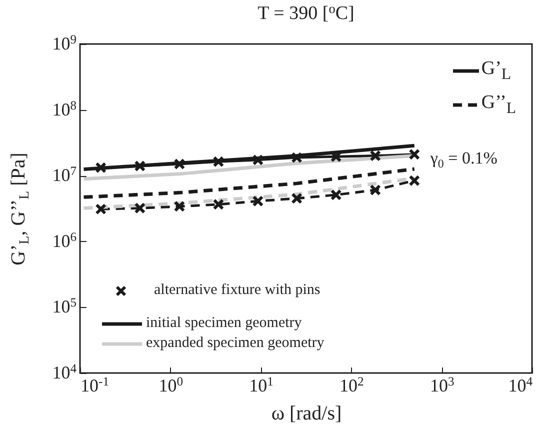 The width and height of the screenshot is (543, 437). Describe the element at coordinates (352, 385) in the screenshot. I see `x-tick-label: 10$^{2}$` at that location.